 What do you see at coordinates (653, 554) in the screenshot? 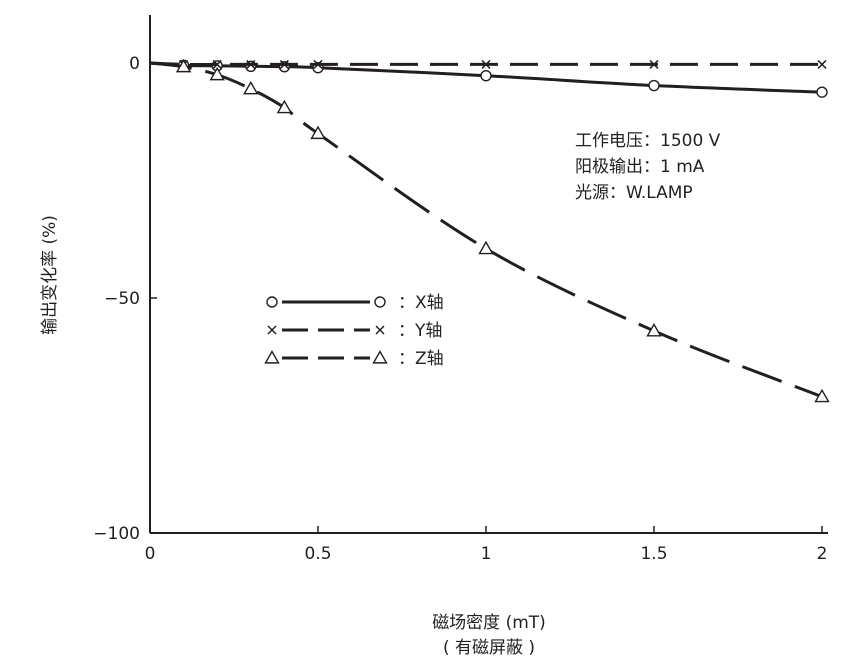
I see `x-tick-label: 1.5` at bounding box center [653, 554].